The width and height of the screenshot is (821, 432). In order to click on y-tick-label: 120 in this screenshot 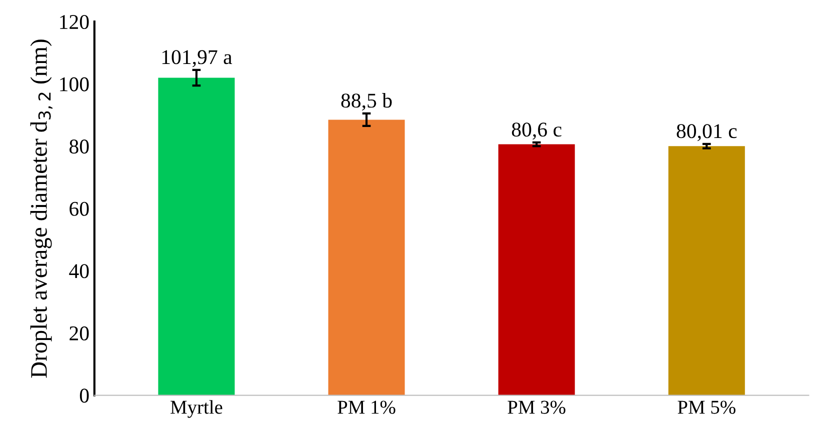, I will do `click(74, 22)`.